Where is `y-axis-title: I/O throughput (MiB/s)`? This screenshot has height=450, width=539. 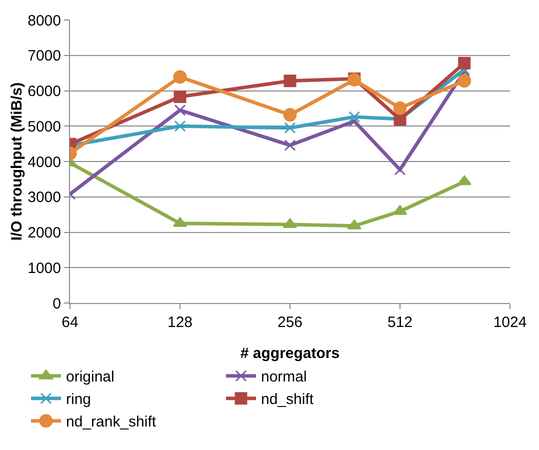
y-axis-title: I/O throughput (MiB/s) is located at coordinates (17, 161).